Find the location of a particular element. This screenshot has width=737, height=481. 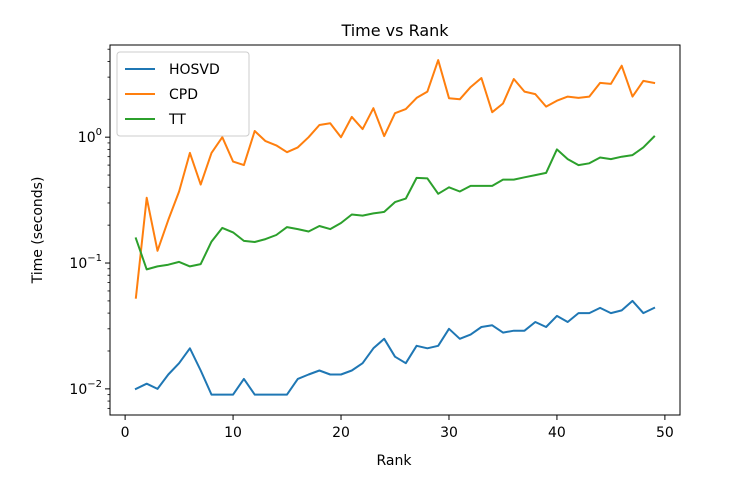

x-axis-label: Rank is located at coordinates (395, 461).